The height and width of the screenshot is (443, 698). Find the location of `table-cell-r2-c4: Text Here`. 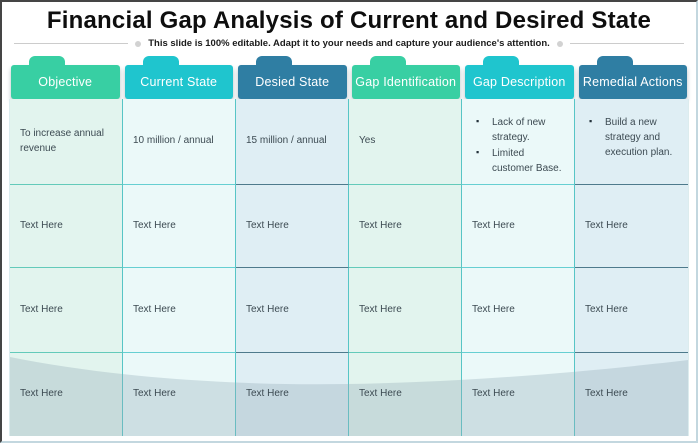

table-cell-r2-c4: Text Here is located at coordinates (405, 226).